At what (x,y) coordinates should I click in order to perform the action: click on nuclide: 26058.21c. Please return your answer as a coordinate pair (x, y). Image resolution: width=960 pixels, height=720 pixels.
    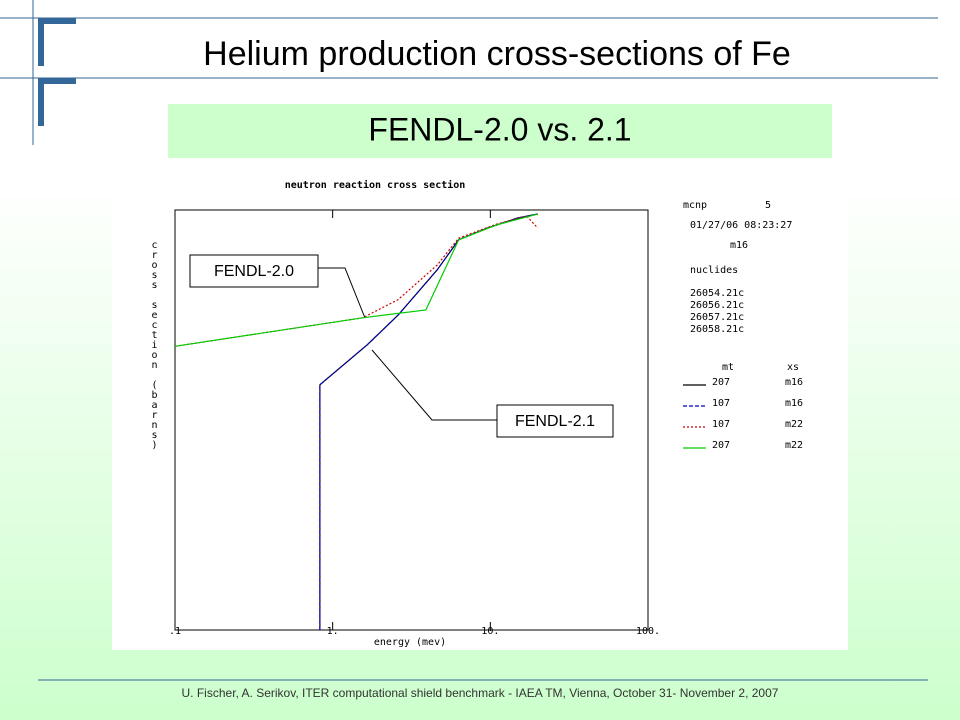
    Looking at the image, I should click on (717, 329).